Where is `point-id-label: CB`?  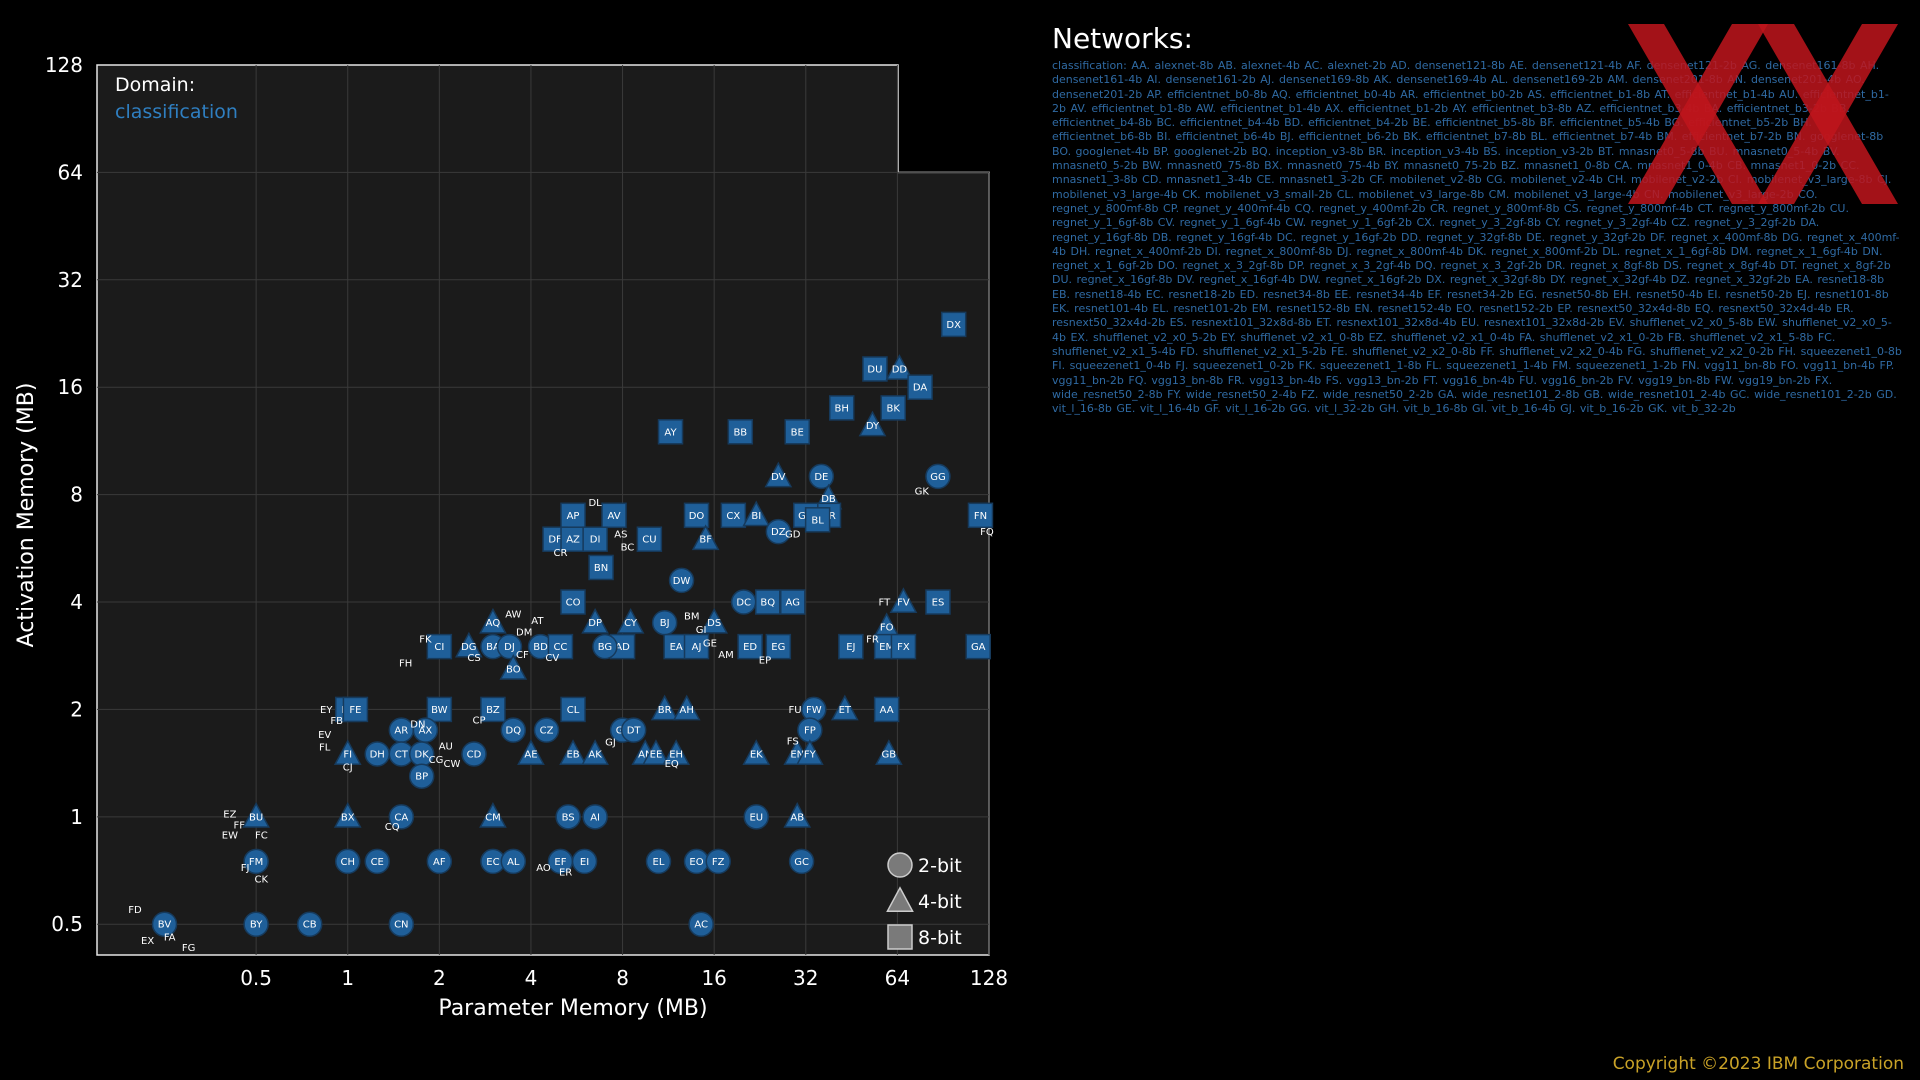 point-id-label: CB is located at coordinates (310, 925).